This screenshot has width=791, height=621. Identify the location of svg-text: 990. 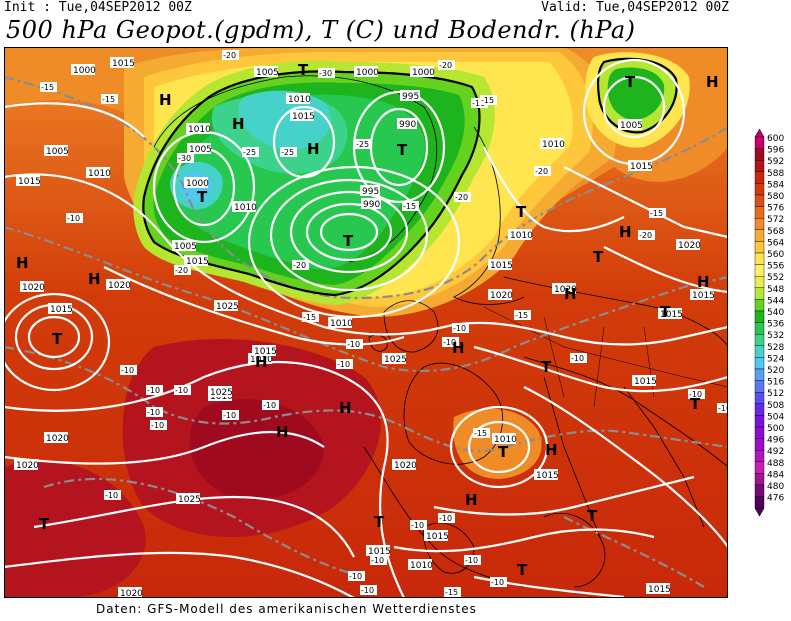
(371, 205).